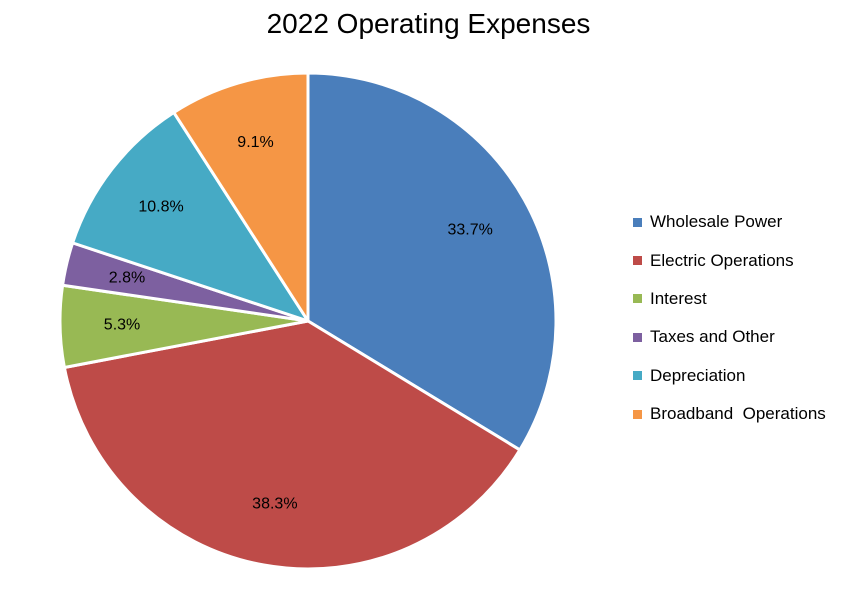 This screenshot has height=592, width=857. I want to click on legend-item-wholesale-power: Wholesale Power, so click(729, 222).